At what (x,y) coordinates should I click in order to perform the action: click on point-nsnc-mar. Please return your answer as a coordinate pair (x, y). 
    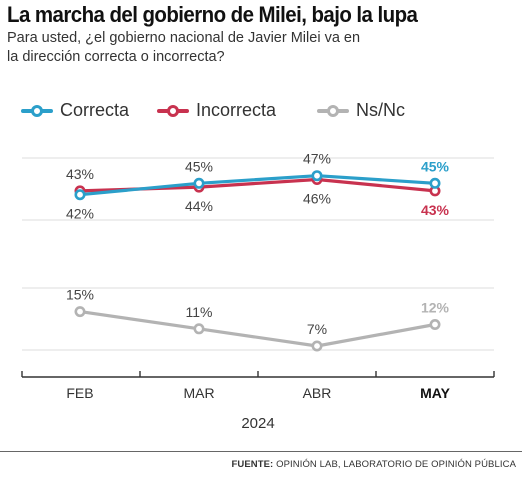
    Looking at the image, I should click on (199, 329).